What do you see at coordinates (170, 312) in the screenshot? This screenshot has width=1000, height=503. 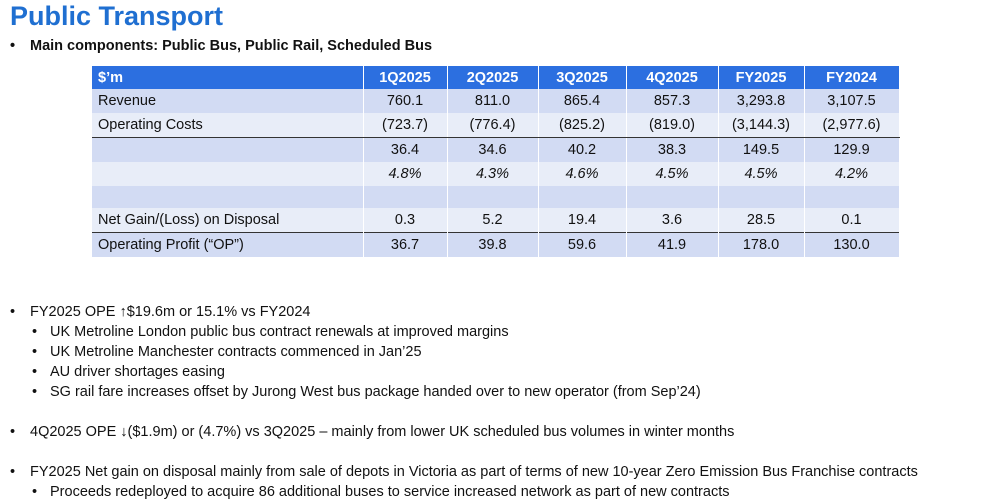 I see `fy-ope-text: FY2025 OPE ↑$19.6m or 15.1% vs FY2024` at bounding box center [170, 312].